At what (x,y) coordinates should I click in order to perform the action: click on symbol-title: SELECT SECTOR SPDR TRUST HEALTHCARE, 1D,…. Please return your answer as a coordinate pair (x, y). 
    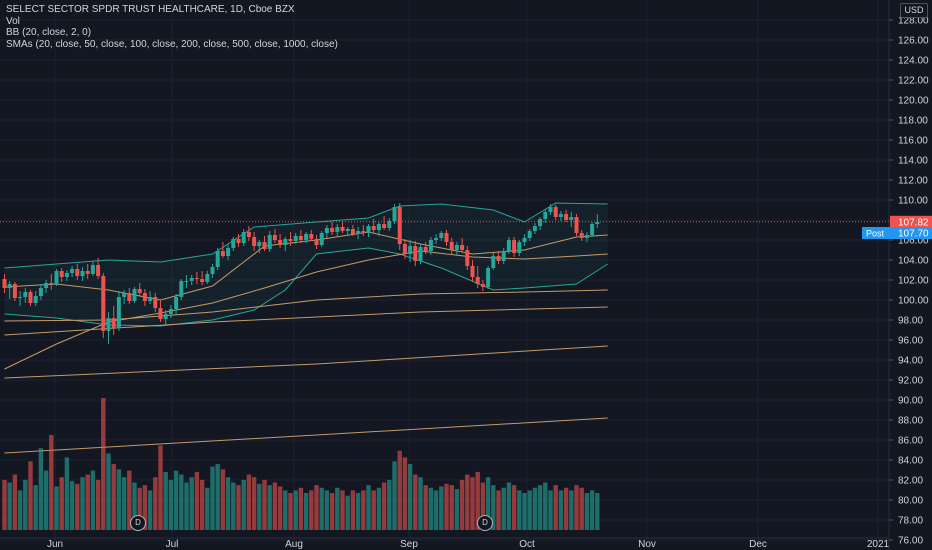
    Looking at the image, I should click on (150, 9).